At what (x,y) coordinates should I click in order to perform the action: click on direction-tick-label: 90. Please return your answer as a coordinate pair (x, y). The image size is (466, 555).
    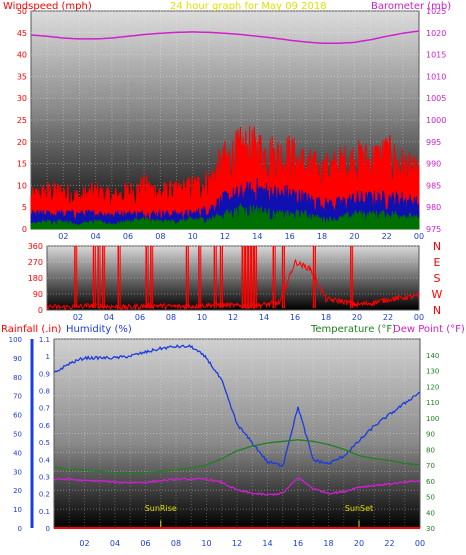
    Looking at the image, I should click on (38, 294).